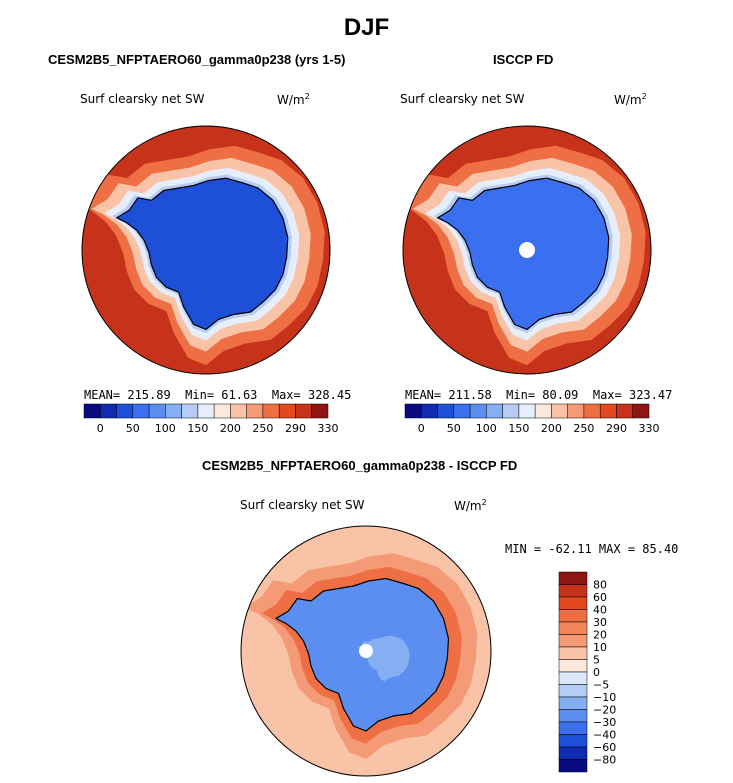 The width and height of the screenshot is (733, 783). I want to click on colorbar-tick-label: −30, so click(604, 722).